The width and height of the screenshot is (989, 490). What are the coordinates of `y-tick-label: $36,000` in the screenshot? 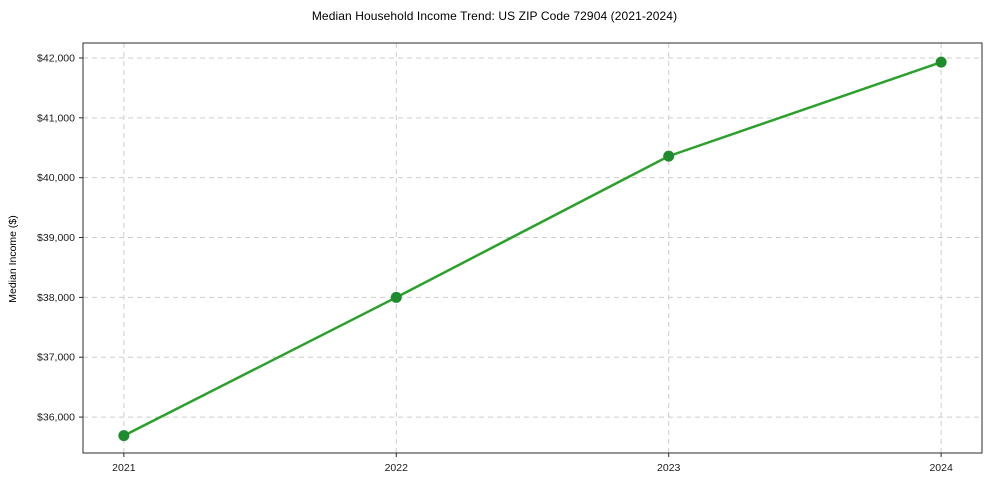 It's located at (56, 418).